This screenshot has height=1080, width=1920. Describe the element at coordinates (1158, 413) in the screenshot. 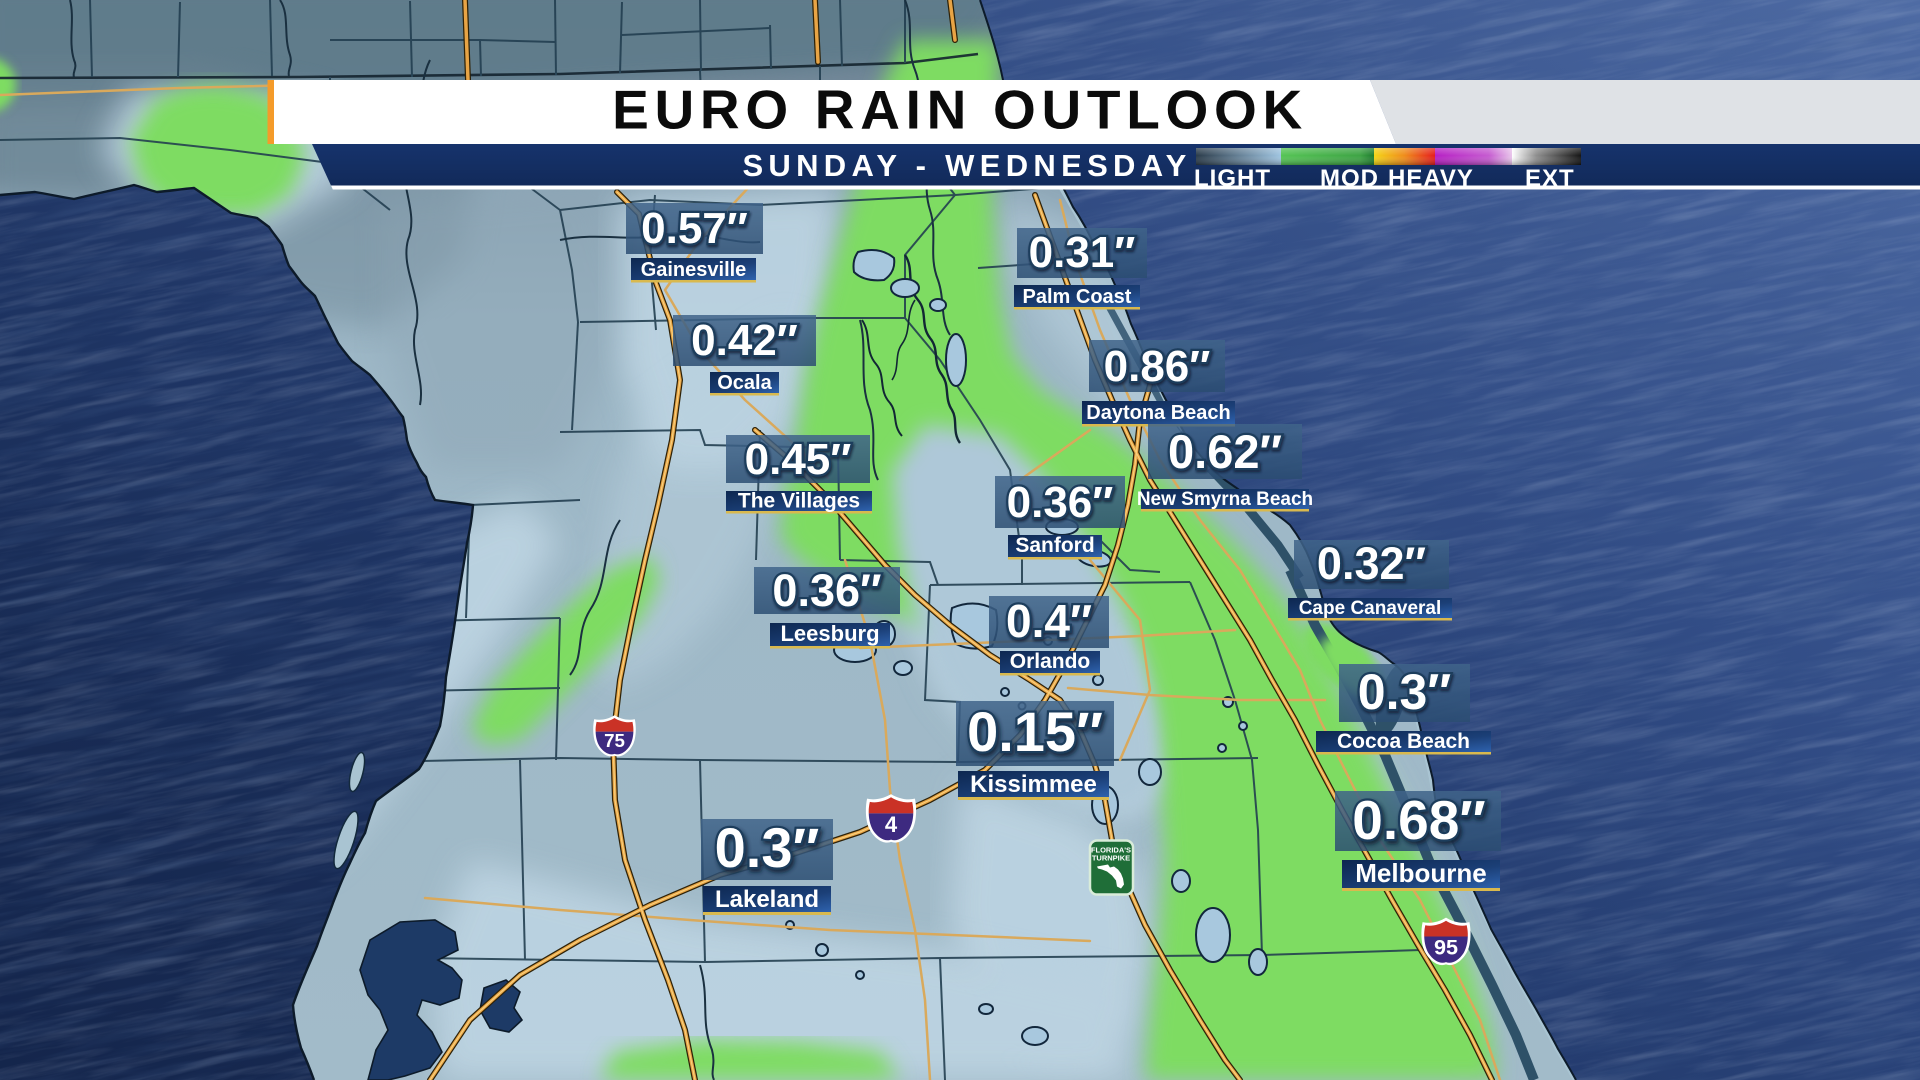

I see `svg-text: Daytona Beach` at that location.